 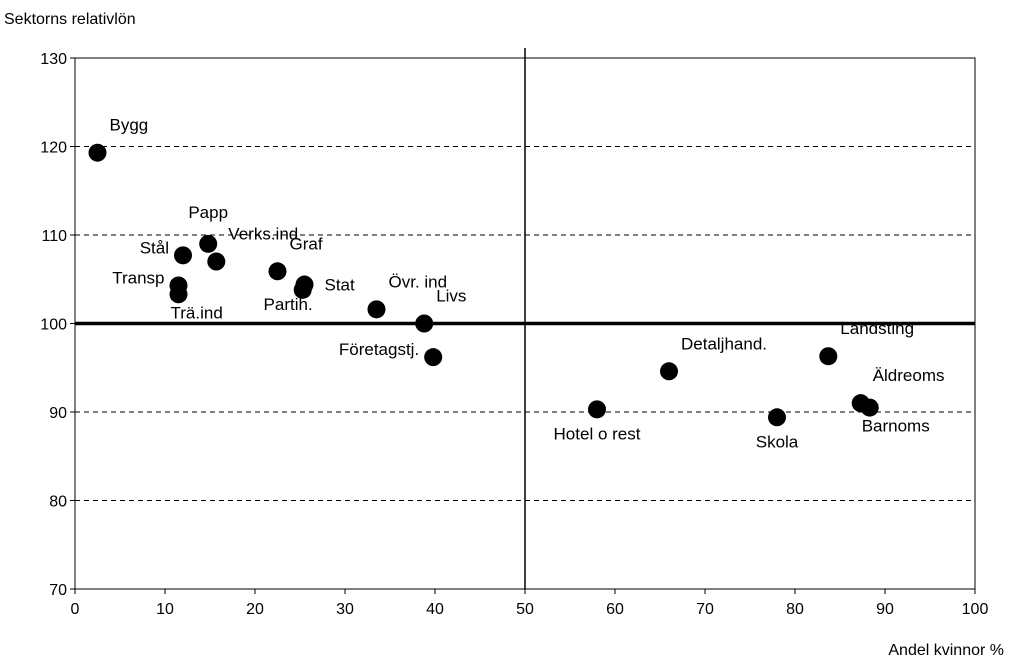 I want to click on x-axis-title: Andel kvinnor %, so click(x=946, y=650).